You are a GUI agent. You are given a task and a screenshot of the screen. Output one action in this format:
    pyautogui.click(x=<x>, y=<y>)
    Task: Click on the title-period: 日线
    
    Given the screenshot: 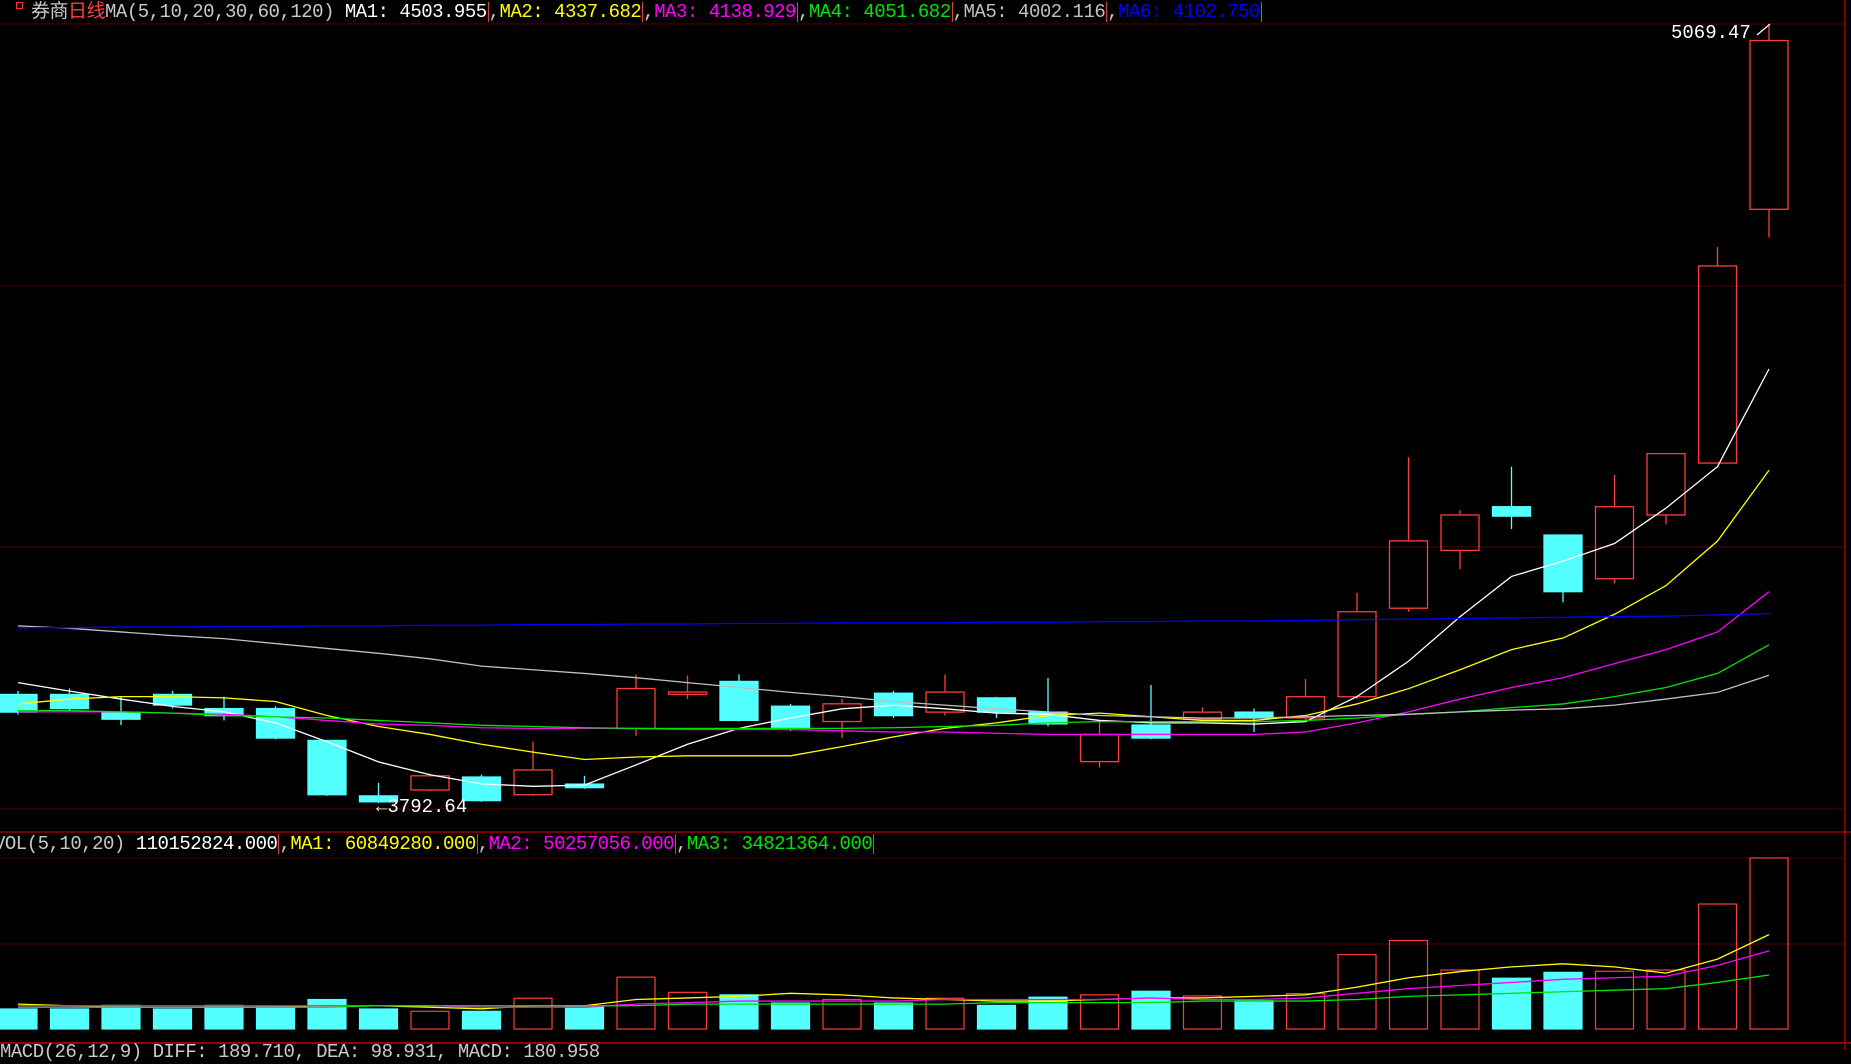 What is the action you would take?
    pyautogui.click(x=87, y=12)
    